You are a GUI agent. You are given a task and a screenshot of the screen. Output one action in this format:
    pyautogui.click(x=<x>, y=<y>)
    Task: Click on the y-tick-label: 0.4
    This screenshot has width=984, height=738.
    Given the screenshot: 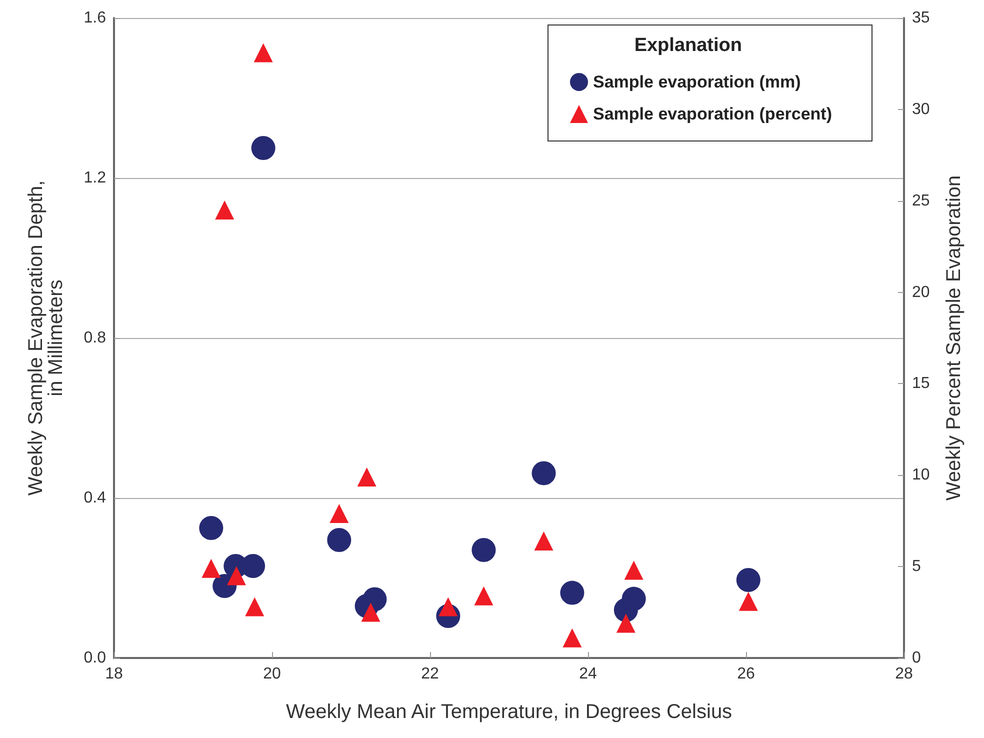 What is the action you would take?
    pyautogui.click(x=95, y=498)
    